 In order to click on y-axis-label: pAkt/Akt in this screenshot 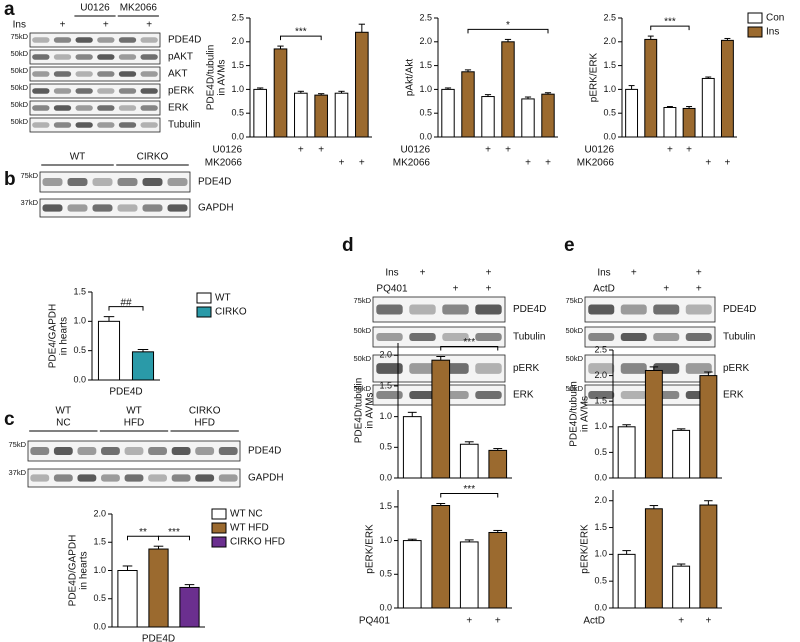, I will do `click(410, 77)`.